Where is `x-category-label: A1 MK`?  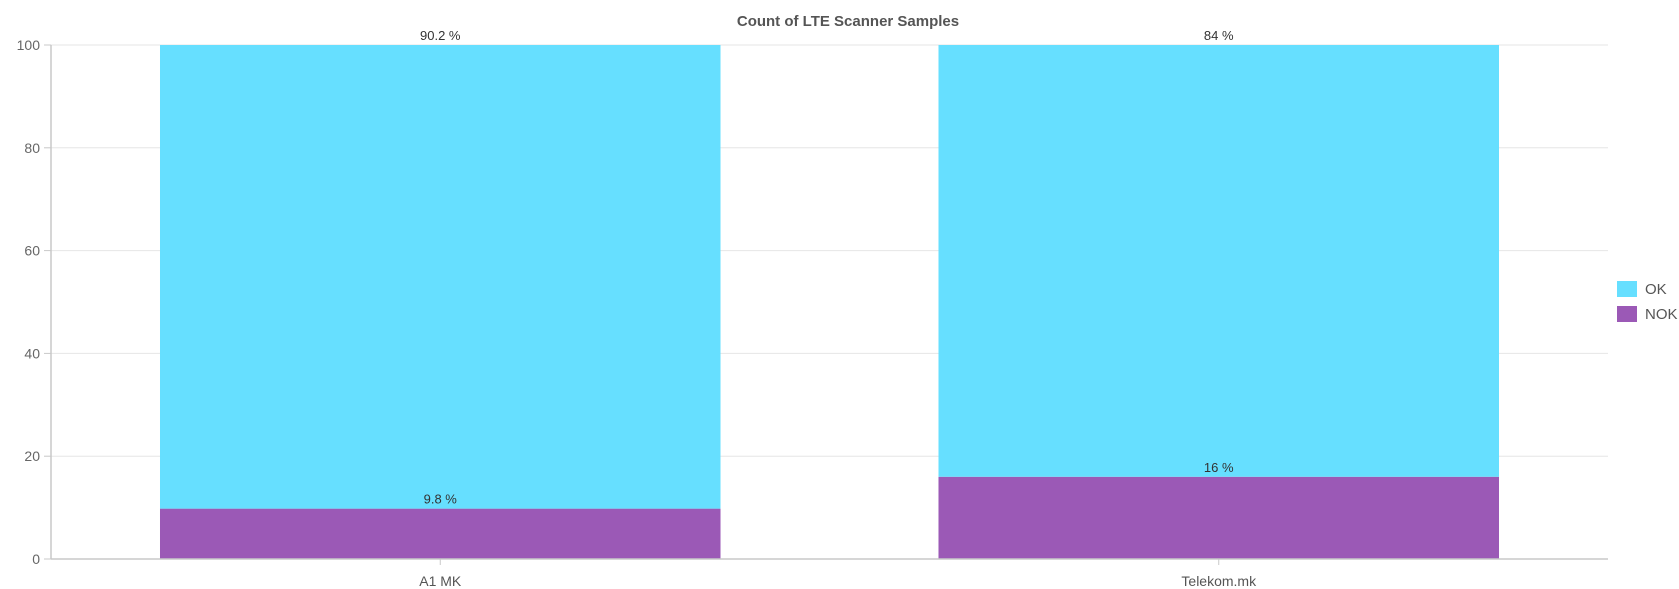
x-category-label: A1 MK is located at coordinates (440, 581).